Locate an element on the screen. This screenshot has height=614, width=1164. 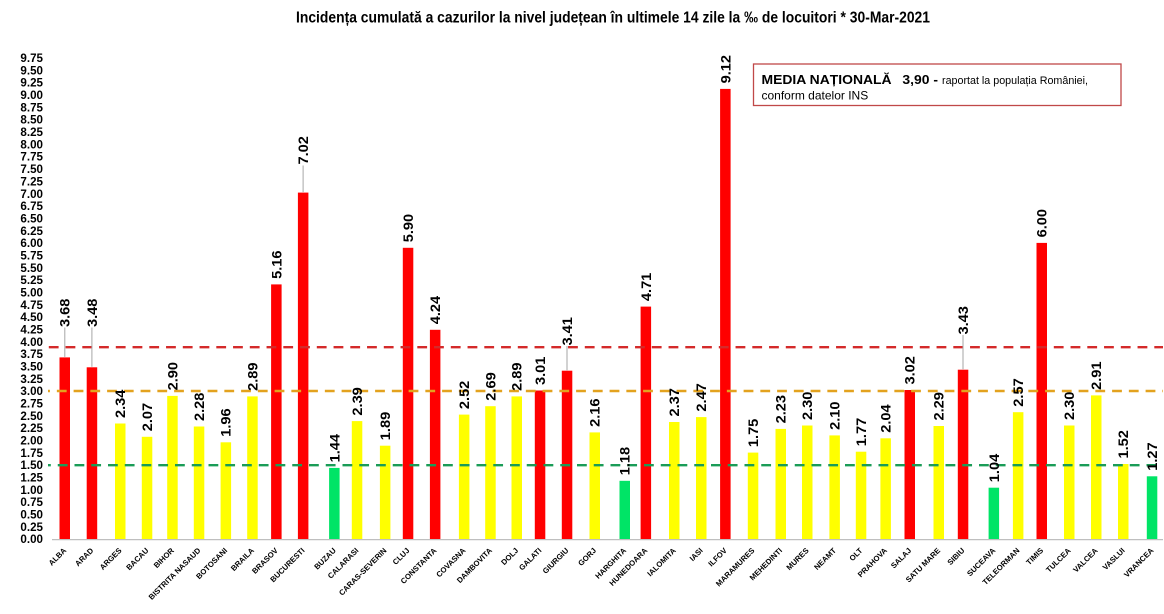
svg-text: 7.25 is located at coordinates (31, 181).